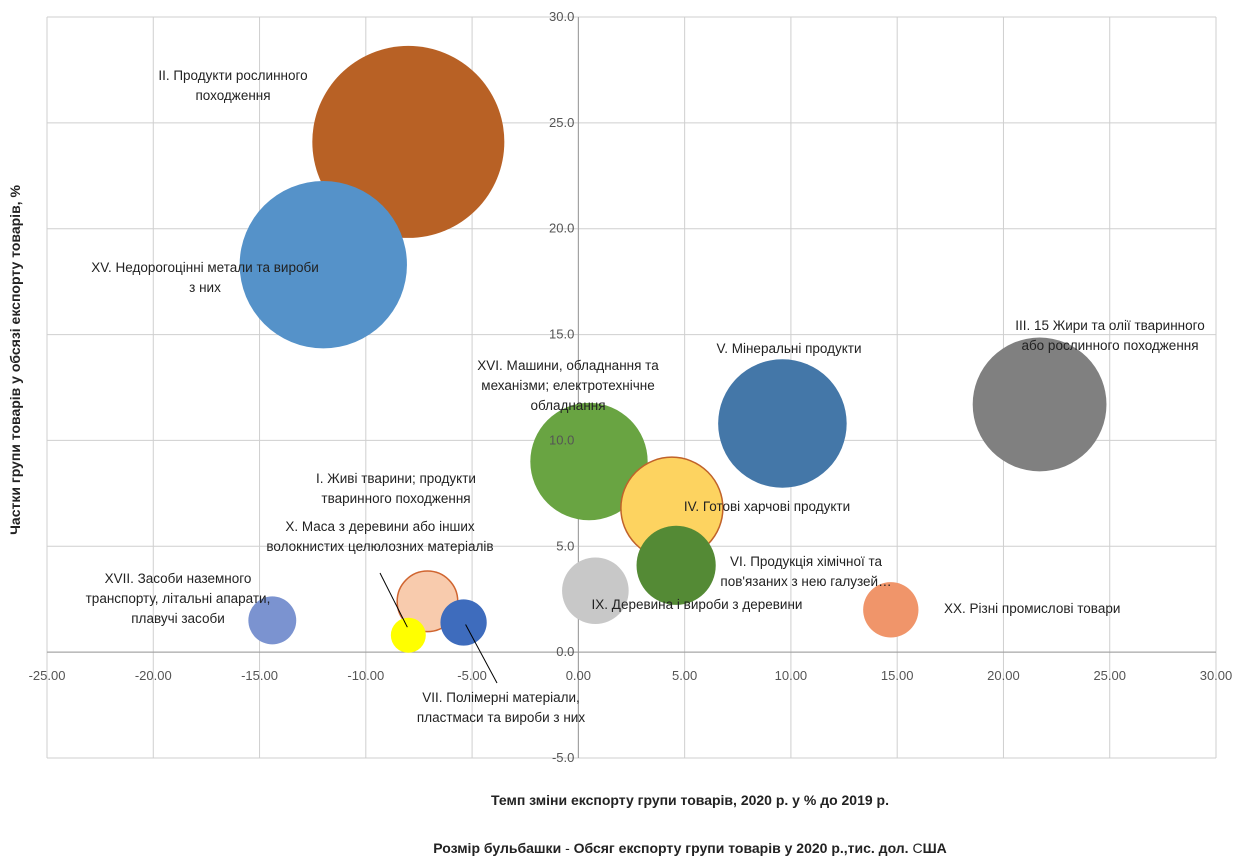  I want to click on y-tick-label: 20.0, so click(561, 228).